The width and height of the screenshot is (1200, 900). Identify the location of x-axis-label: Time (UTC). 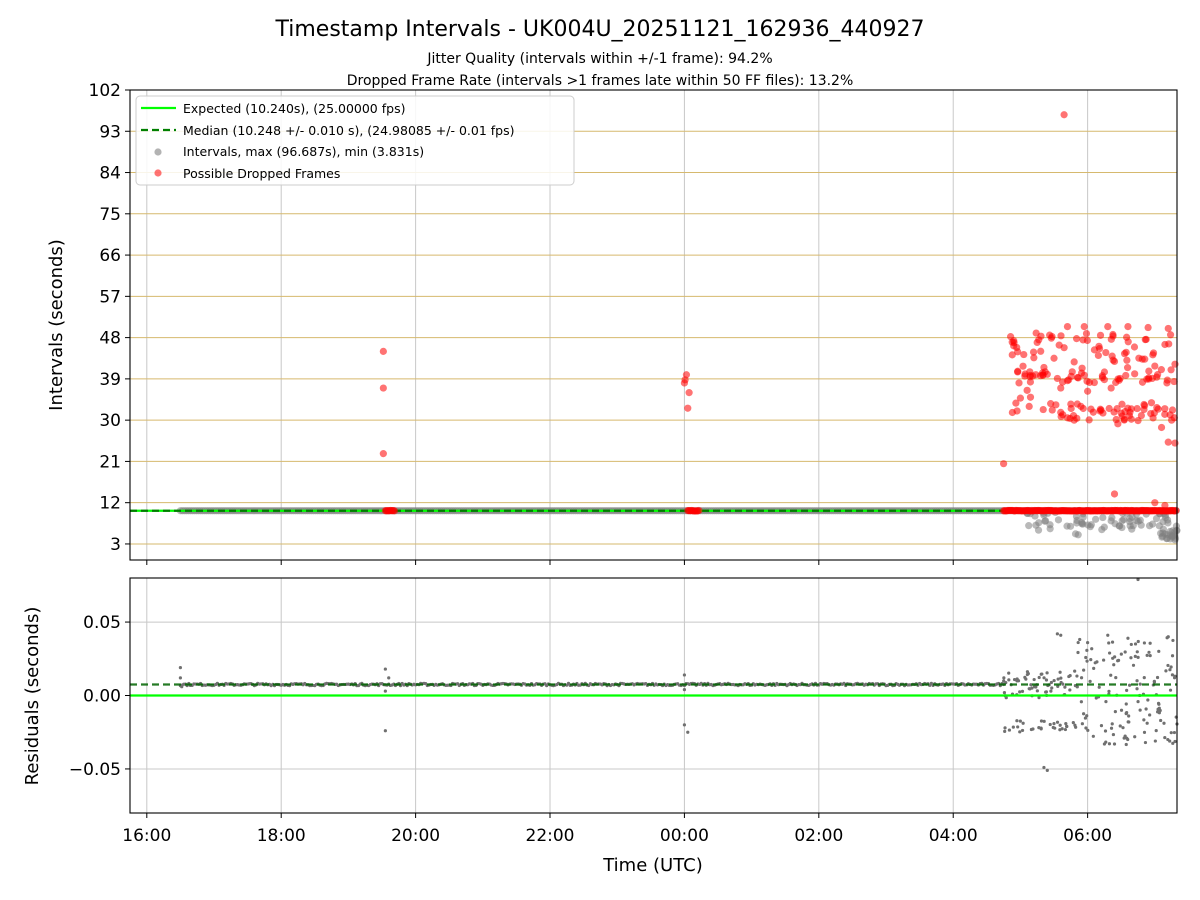
(652, 865).